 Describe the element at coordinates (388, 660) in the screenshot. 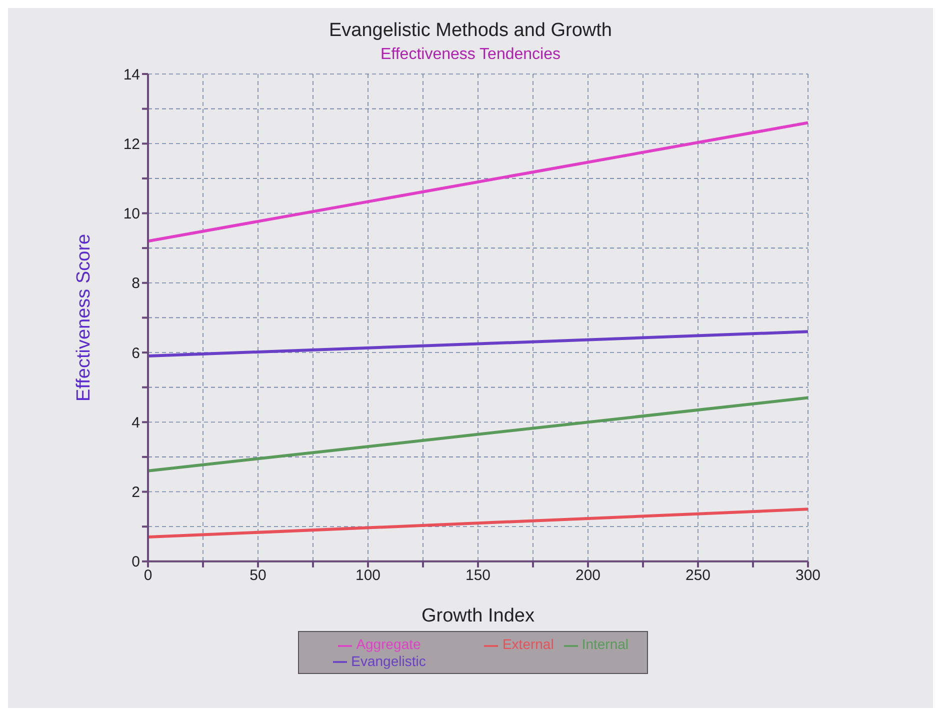

I see `legend-label: Evangelistic` at that location.